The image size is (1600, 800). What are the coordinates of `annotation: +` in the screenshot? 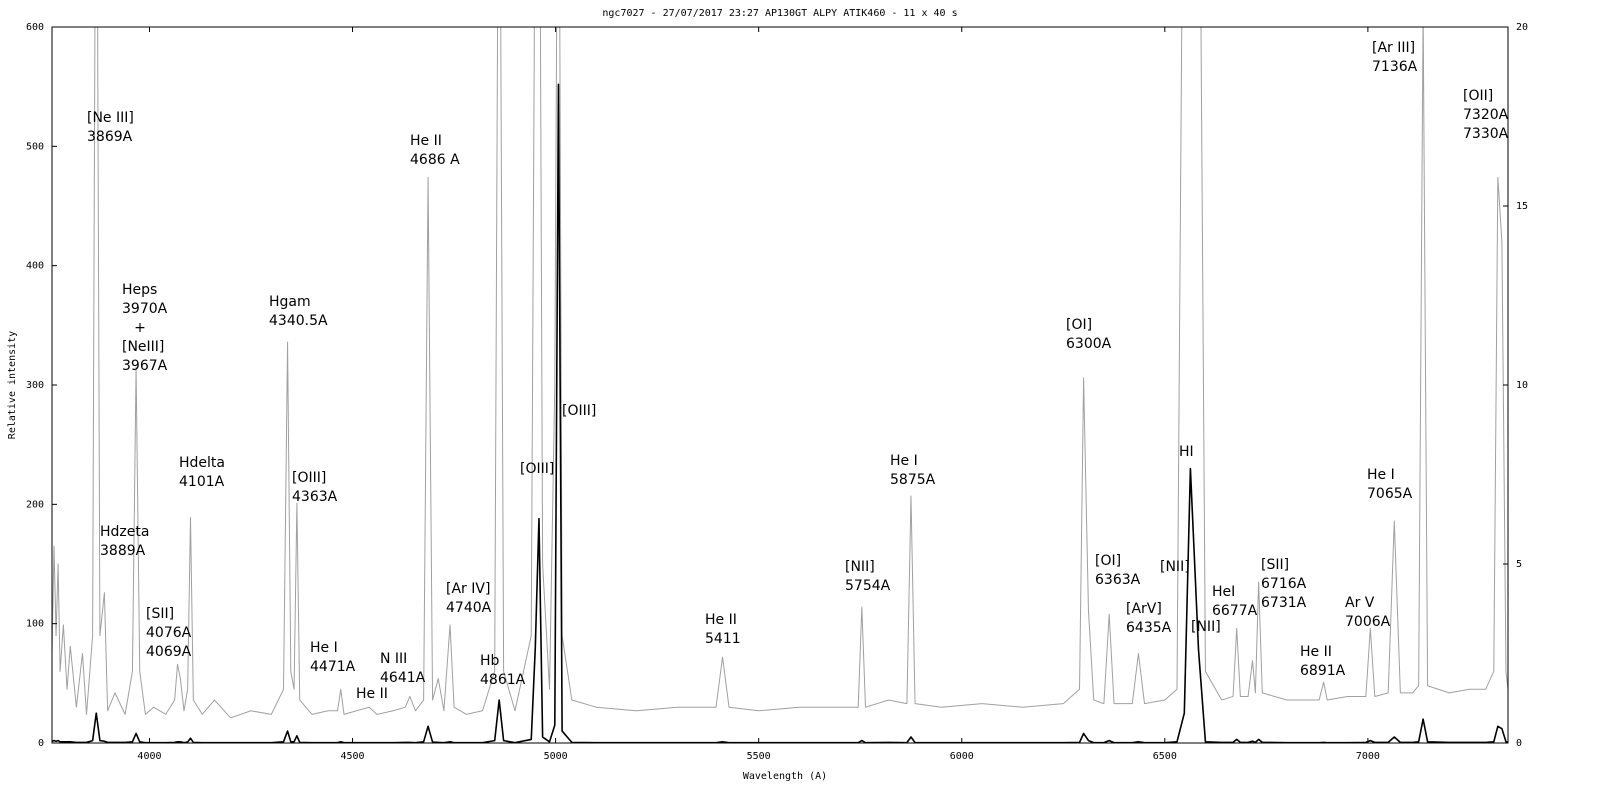 It's located at (140, 328).